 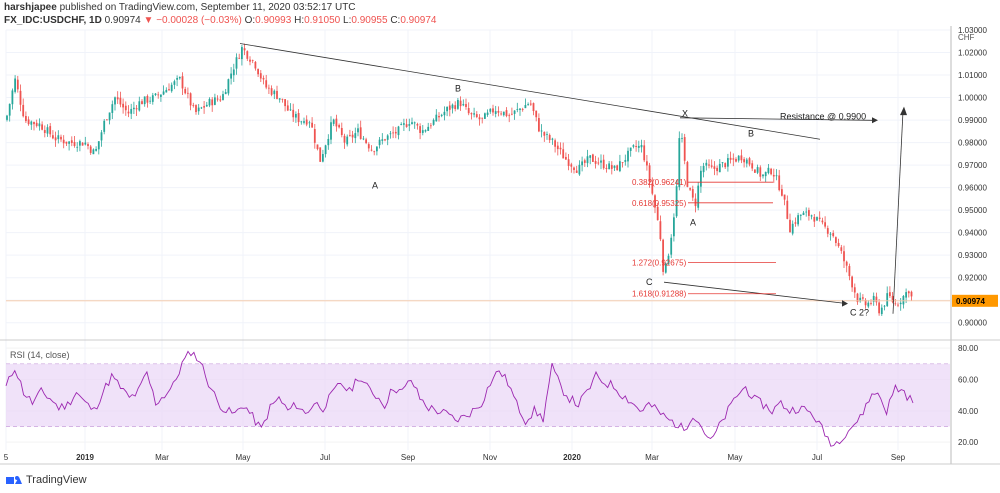 What do you see at coordinates (659, 203) in the screenshot?
I see `fib-level-label: 0.618(0.95325)` at bounding box center [659, 203].